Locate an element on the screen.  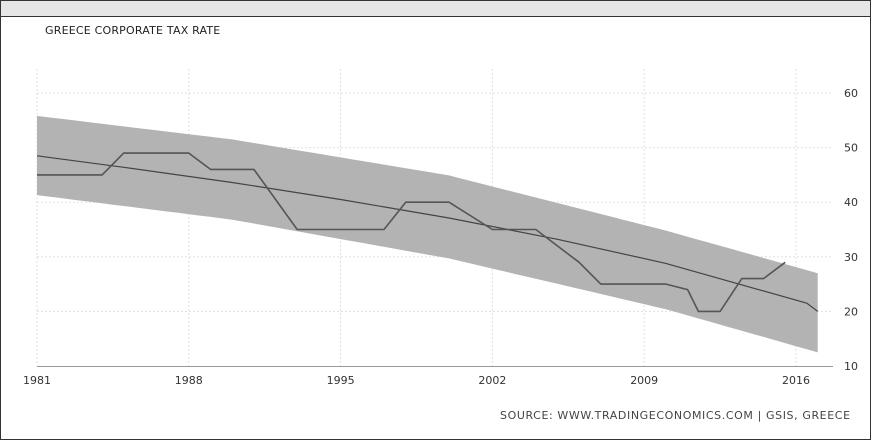
y-tick-label: 10 is located at coordinates (851, 366).